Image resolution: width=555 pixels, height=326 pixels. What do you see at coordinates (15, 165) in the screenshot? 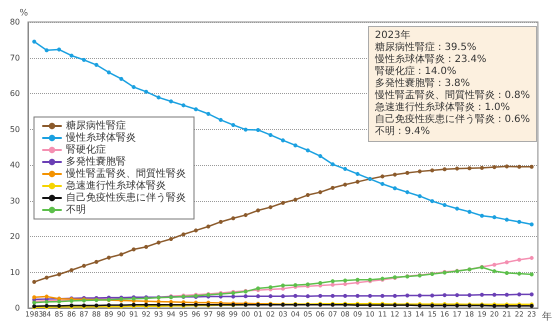
I see `y-tick-label: 40` at bounding box center [15, 165].